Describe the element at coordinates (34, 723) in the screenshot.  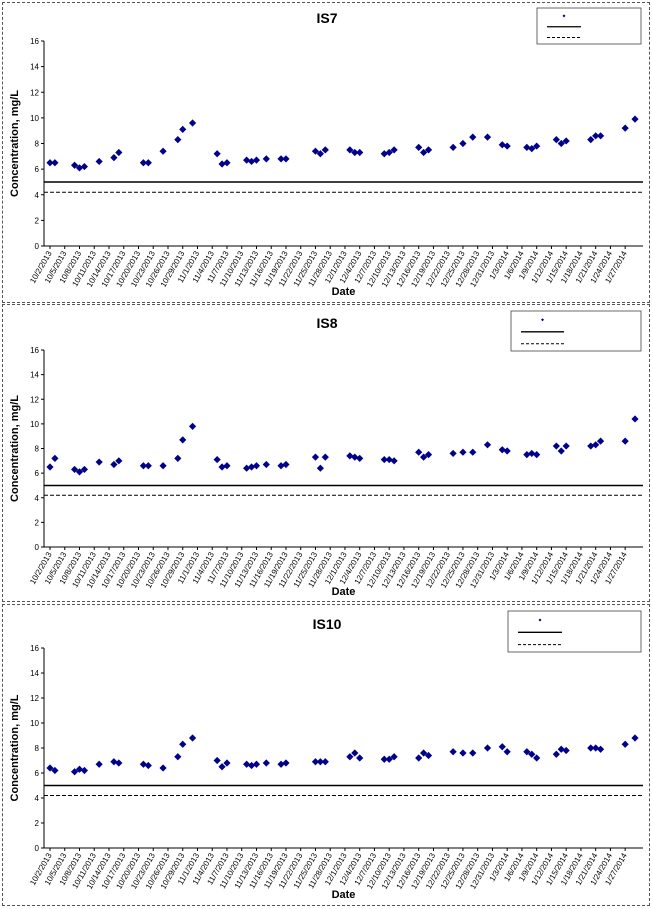
I see `y-tick-label: 10` at that location.